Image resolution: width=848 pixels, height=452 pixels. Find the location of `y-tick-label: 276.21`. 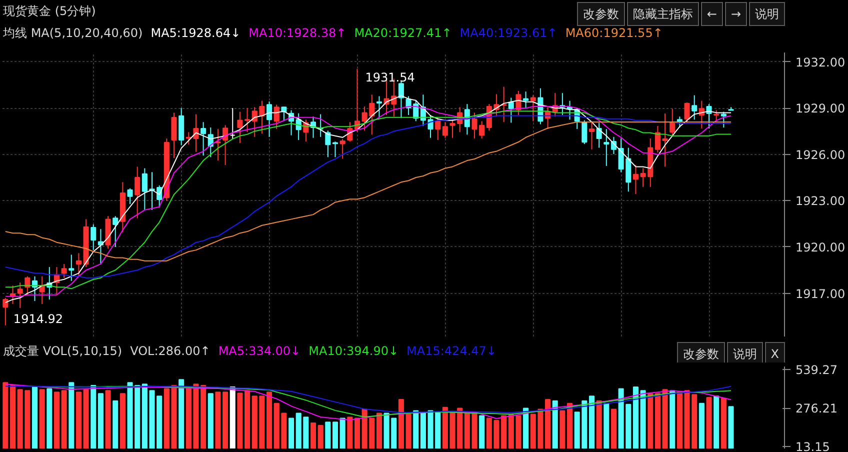

y-tick-label: 276.21 is located at coordinates (817, 409).